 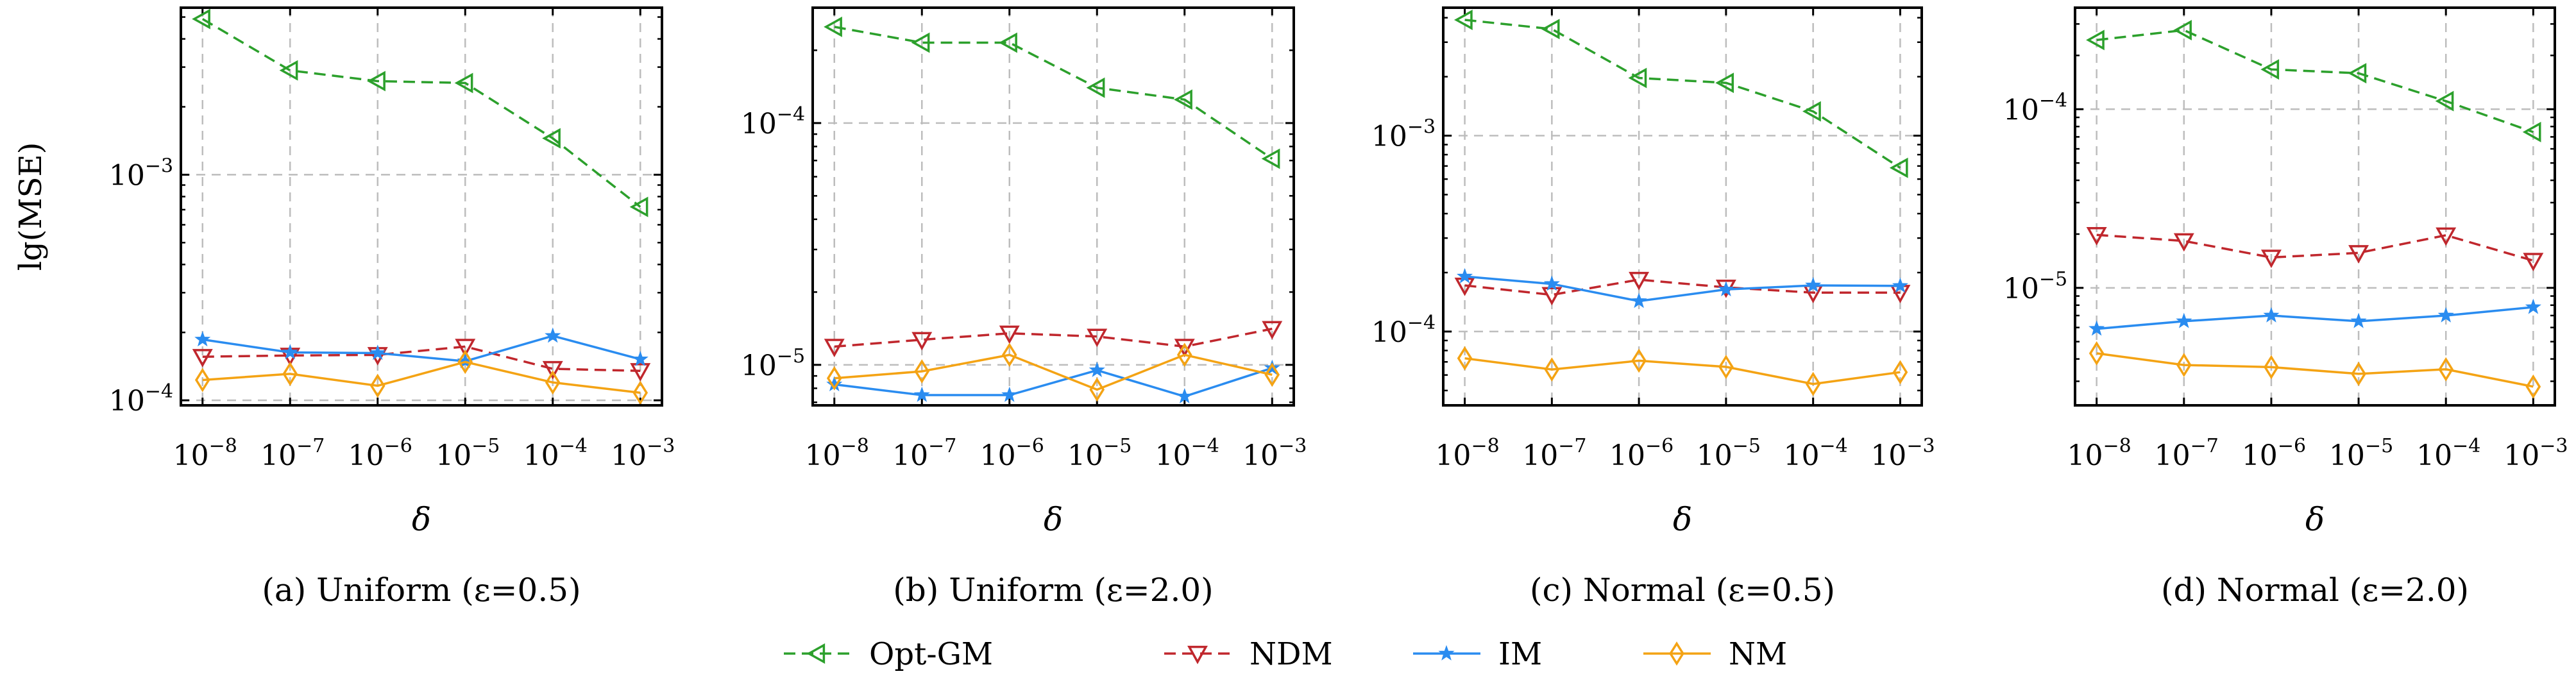 What do you see at coordinates (816, 653) in the screenshot?
I see `legend-marker-opt` at bounding box center [816, 653].